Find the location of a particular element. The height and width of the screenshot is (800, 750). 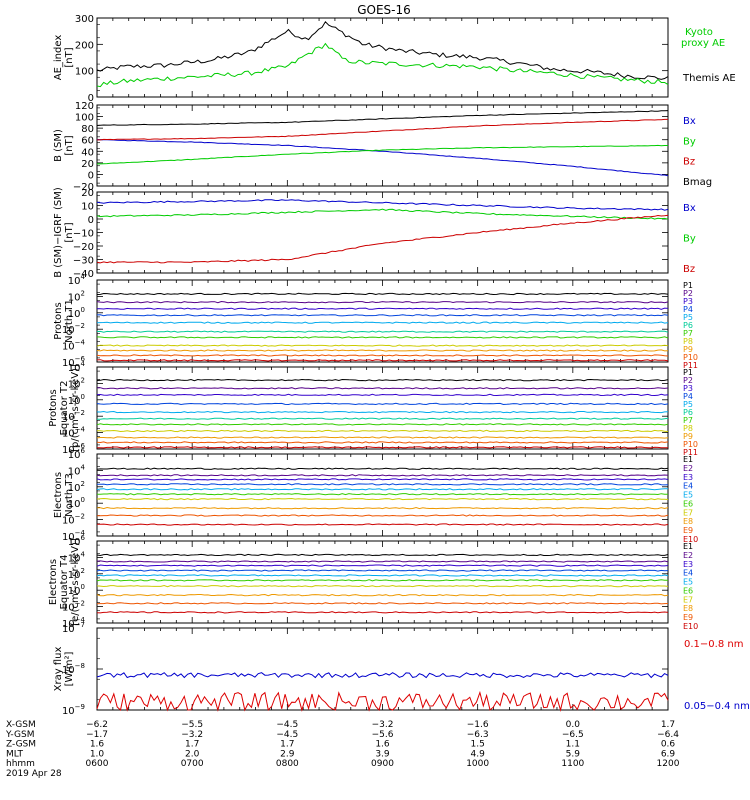

y-tick-label: −20 is located at coordinates (83, 247).